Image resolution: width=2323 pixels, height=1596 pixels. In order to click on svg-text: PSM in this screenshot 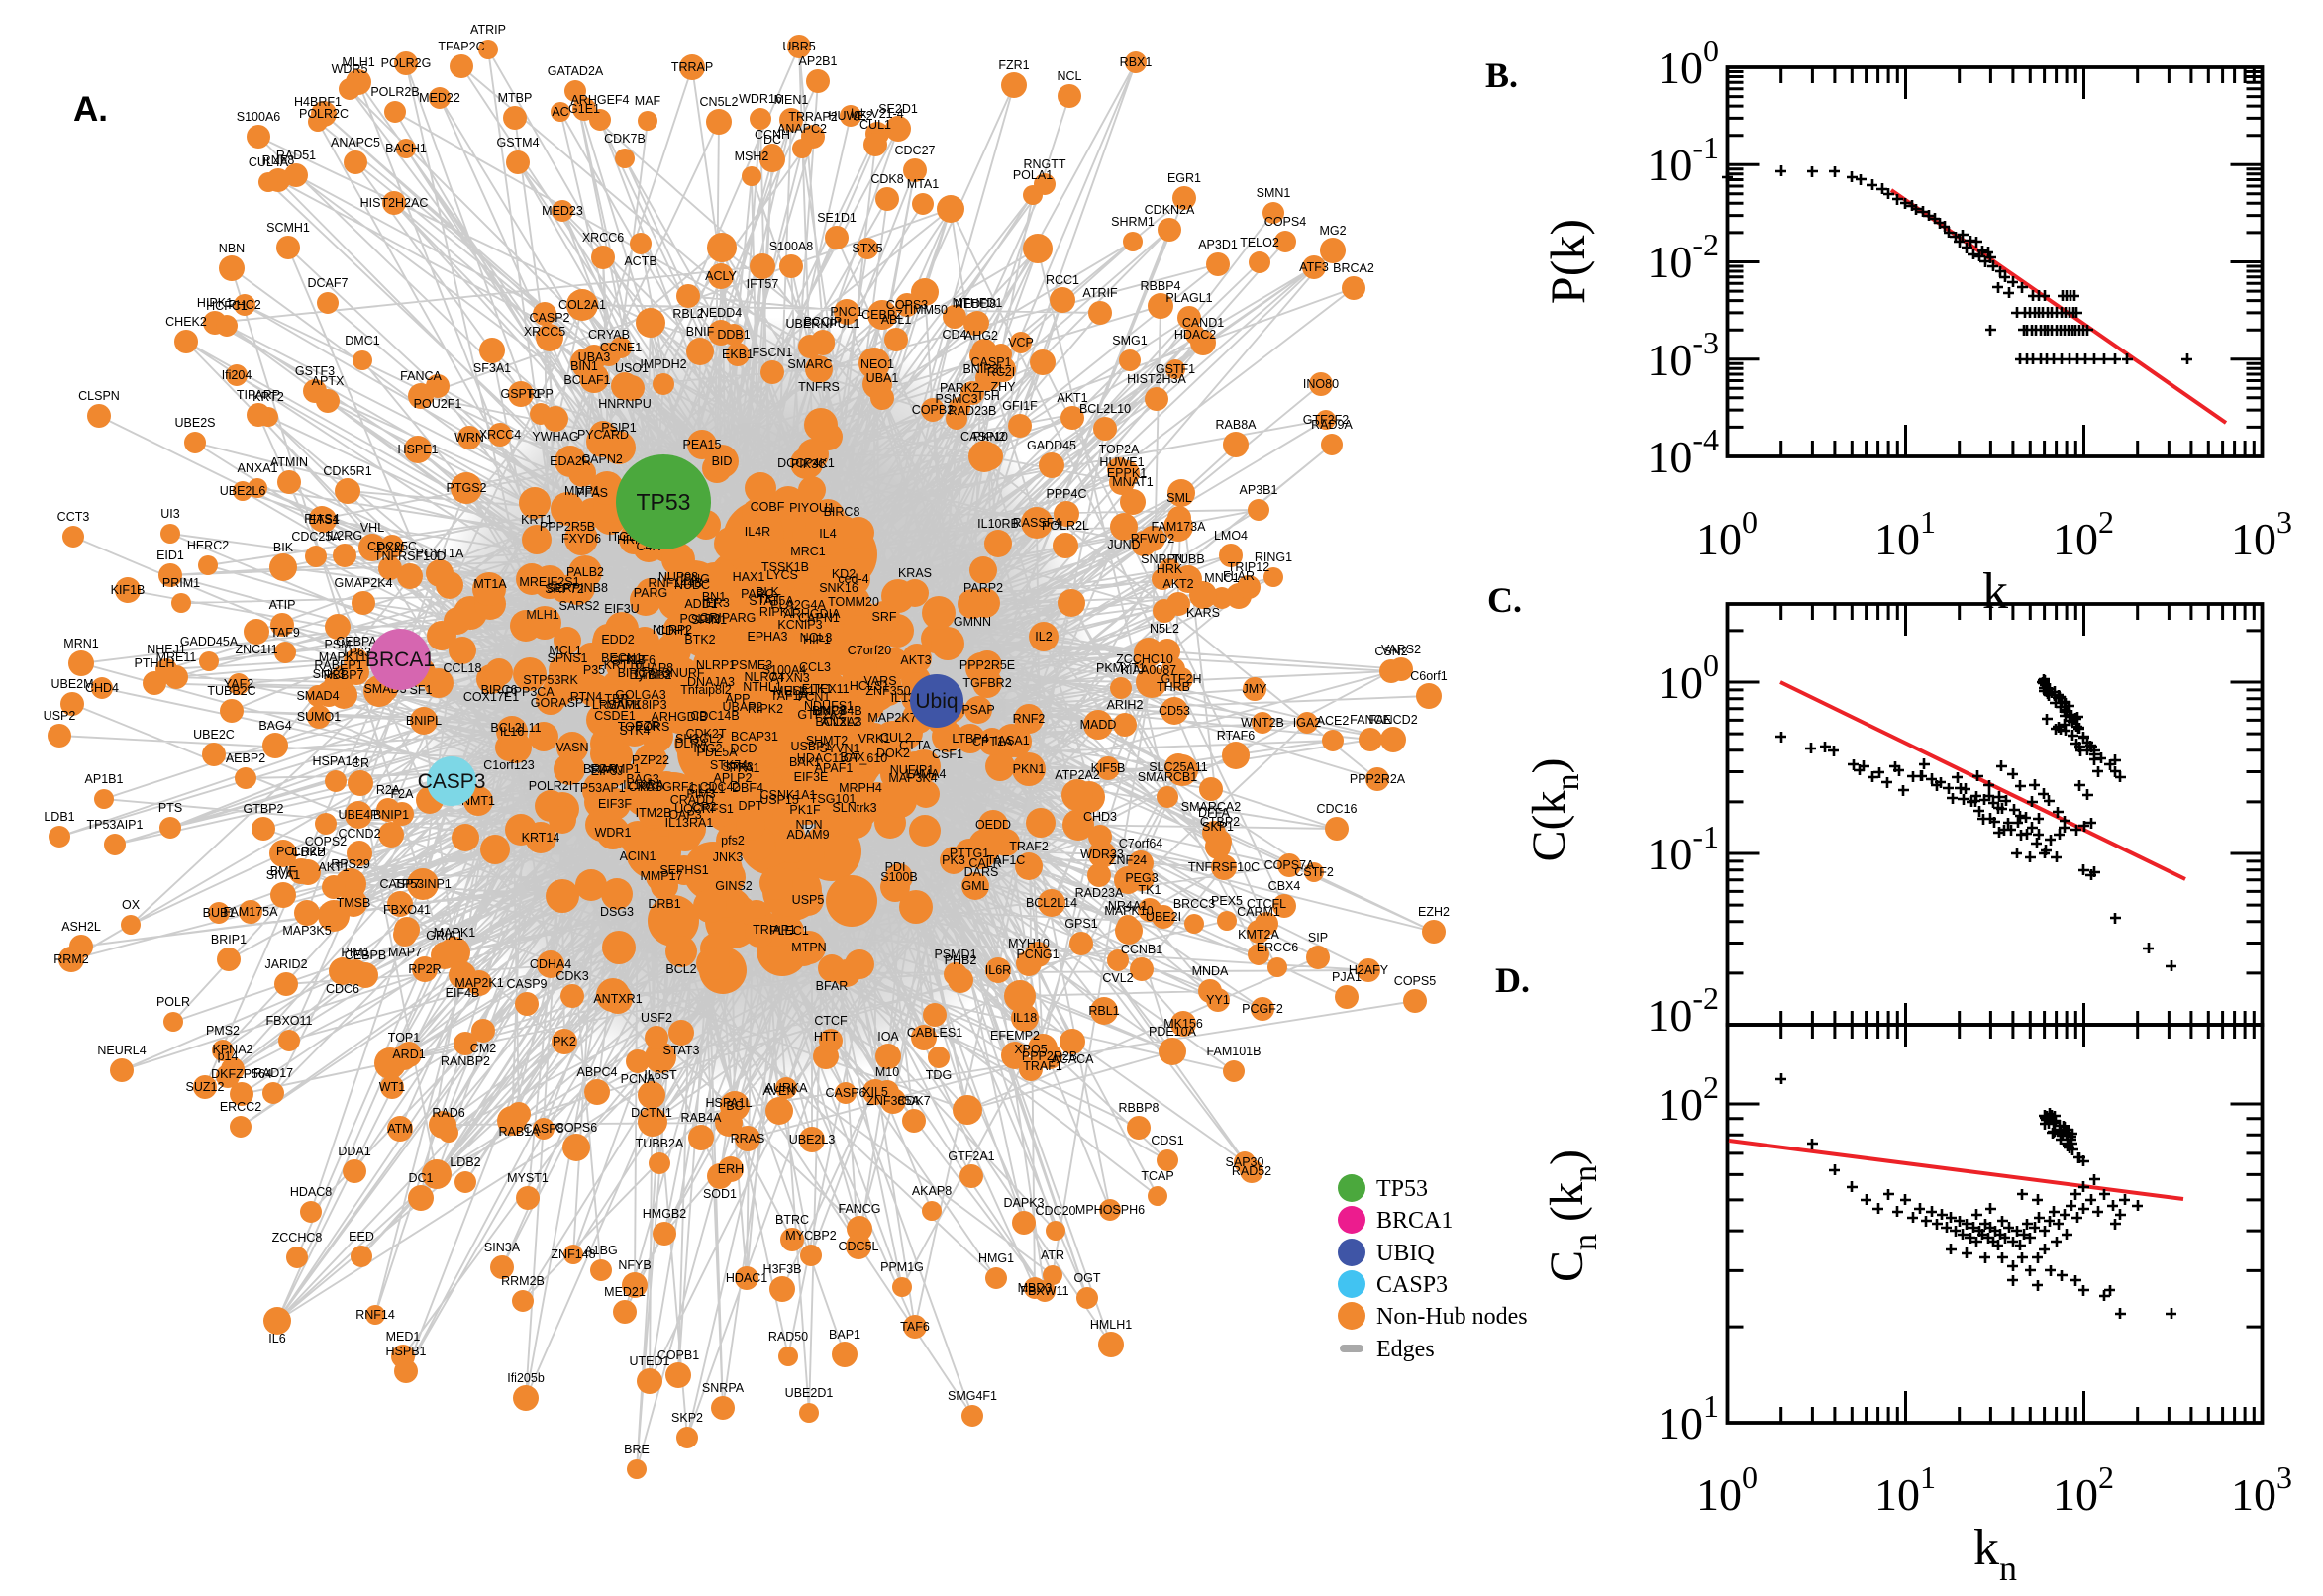, I will do `click(337, 644)`.